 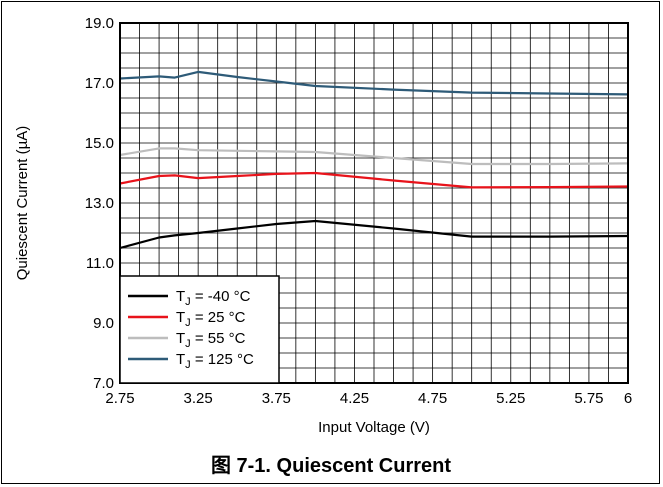 I want to click on x-tick-label: 6, so click(x=628, y=398).